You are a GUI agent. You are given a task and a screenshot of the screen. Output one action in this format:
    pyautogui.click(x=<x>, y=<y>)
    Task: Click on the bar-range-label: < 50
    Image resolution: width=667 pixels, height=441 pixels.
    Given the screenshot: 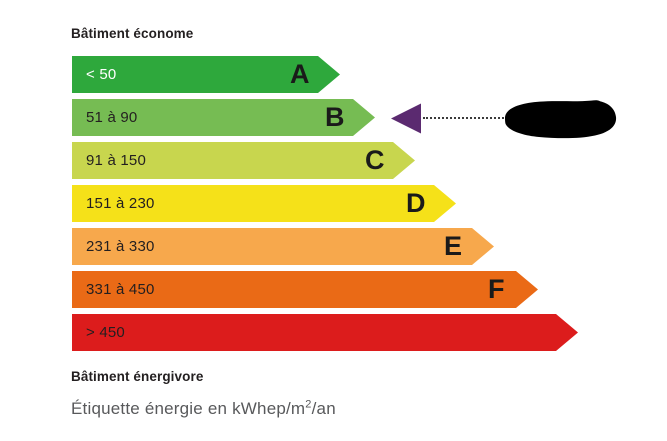 What is the action you would take?
    pyautogui.click(x=101, y=74)
    